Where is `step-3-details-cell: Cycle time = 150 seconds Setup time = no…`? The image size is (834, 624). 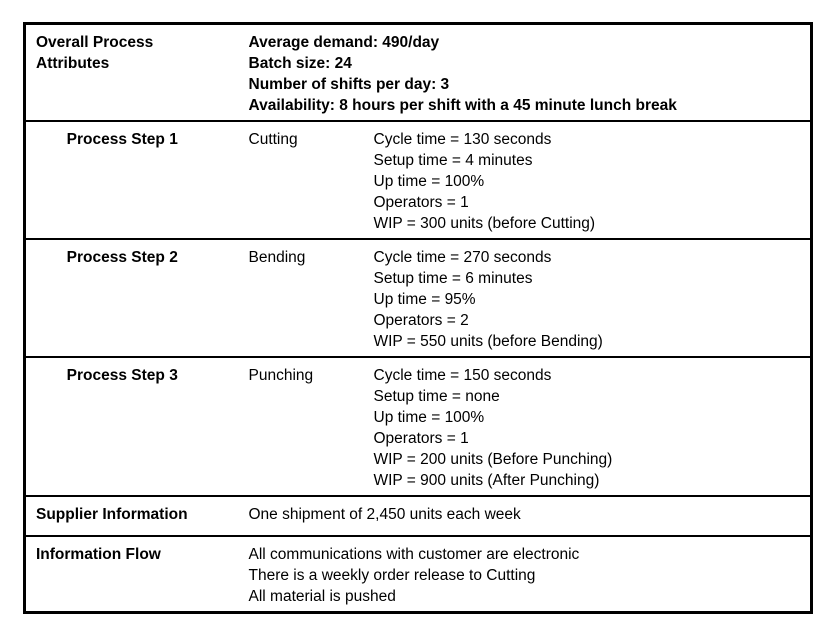 step-3-details-cell: Cycle time = 150 seconds Setup time = no… is located at coordinates (588, 426).